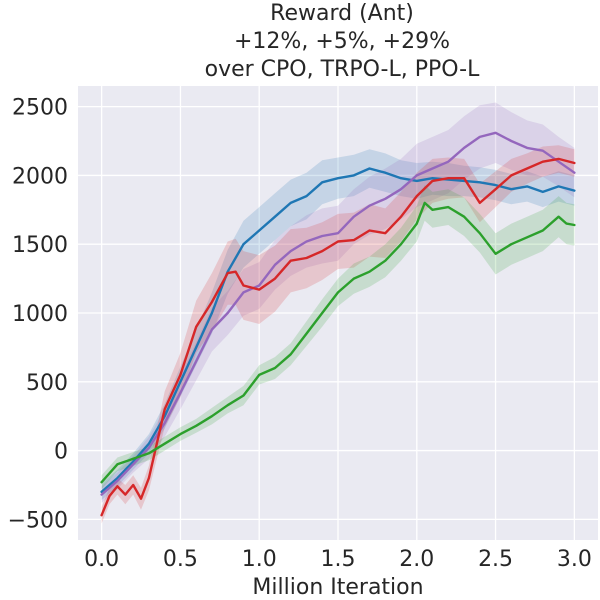 This screenshot has width=600, height=600. I want to click on title-line-3: over CPO, TRPO-L, PPO-L, so click(342, 69).